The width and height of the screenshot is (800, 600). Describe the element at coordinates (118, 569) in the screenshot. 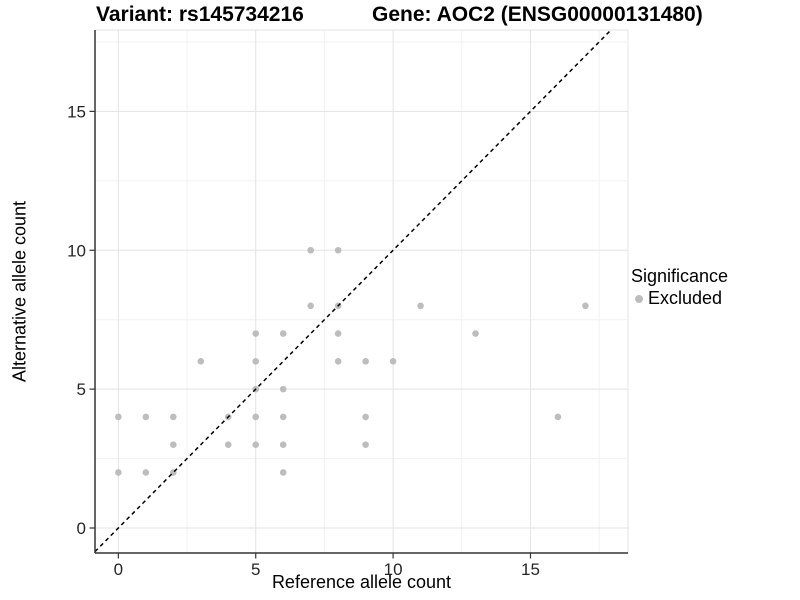

I see `x-tick-label: 0` at that location.